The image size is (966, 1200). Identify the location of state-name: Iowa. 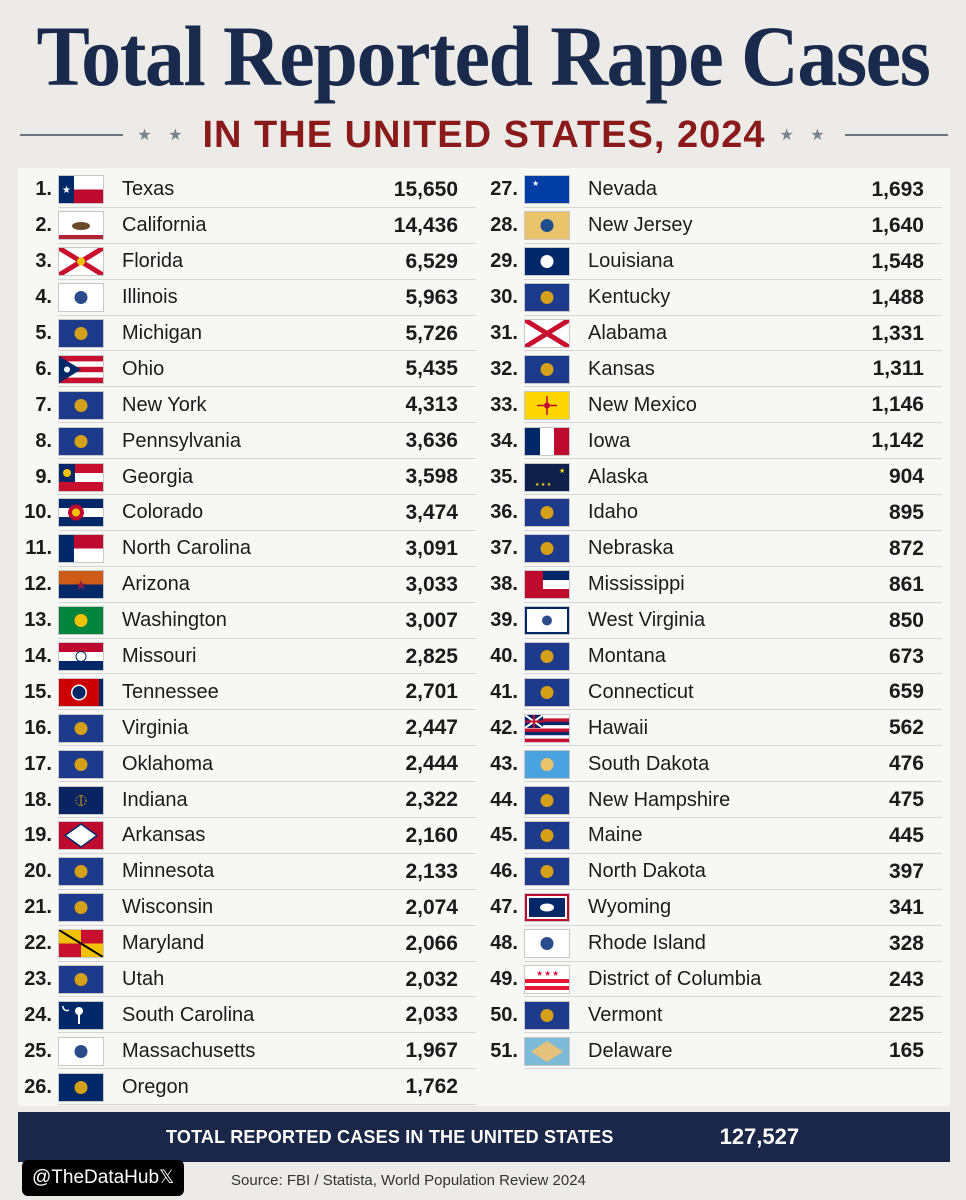
(609, 440).